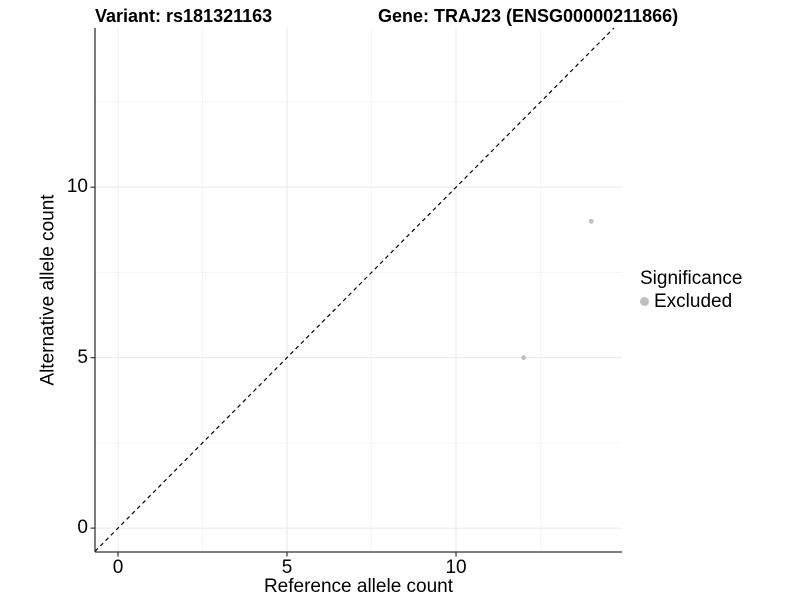  I want to click on y-axis-title: Alternative allele count, so click(48, 290).